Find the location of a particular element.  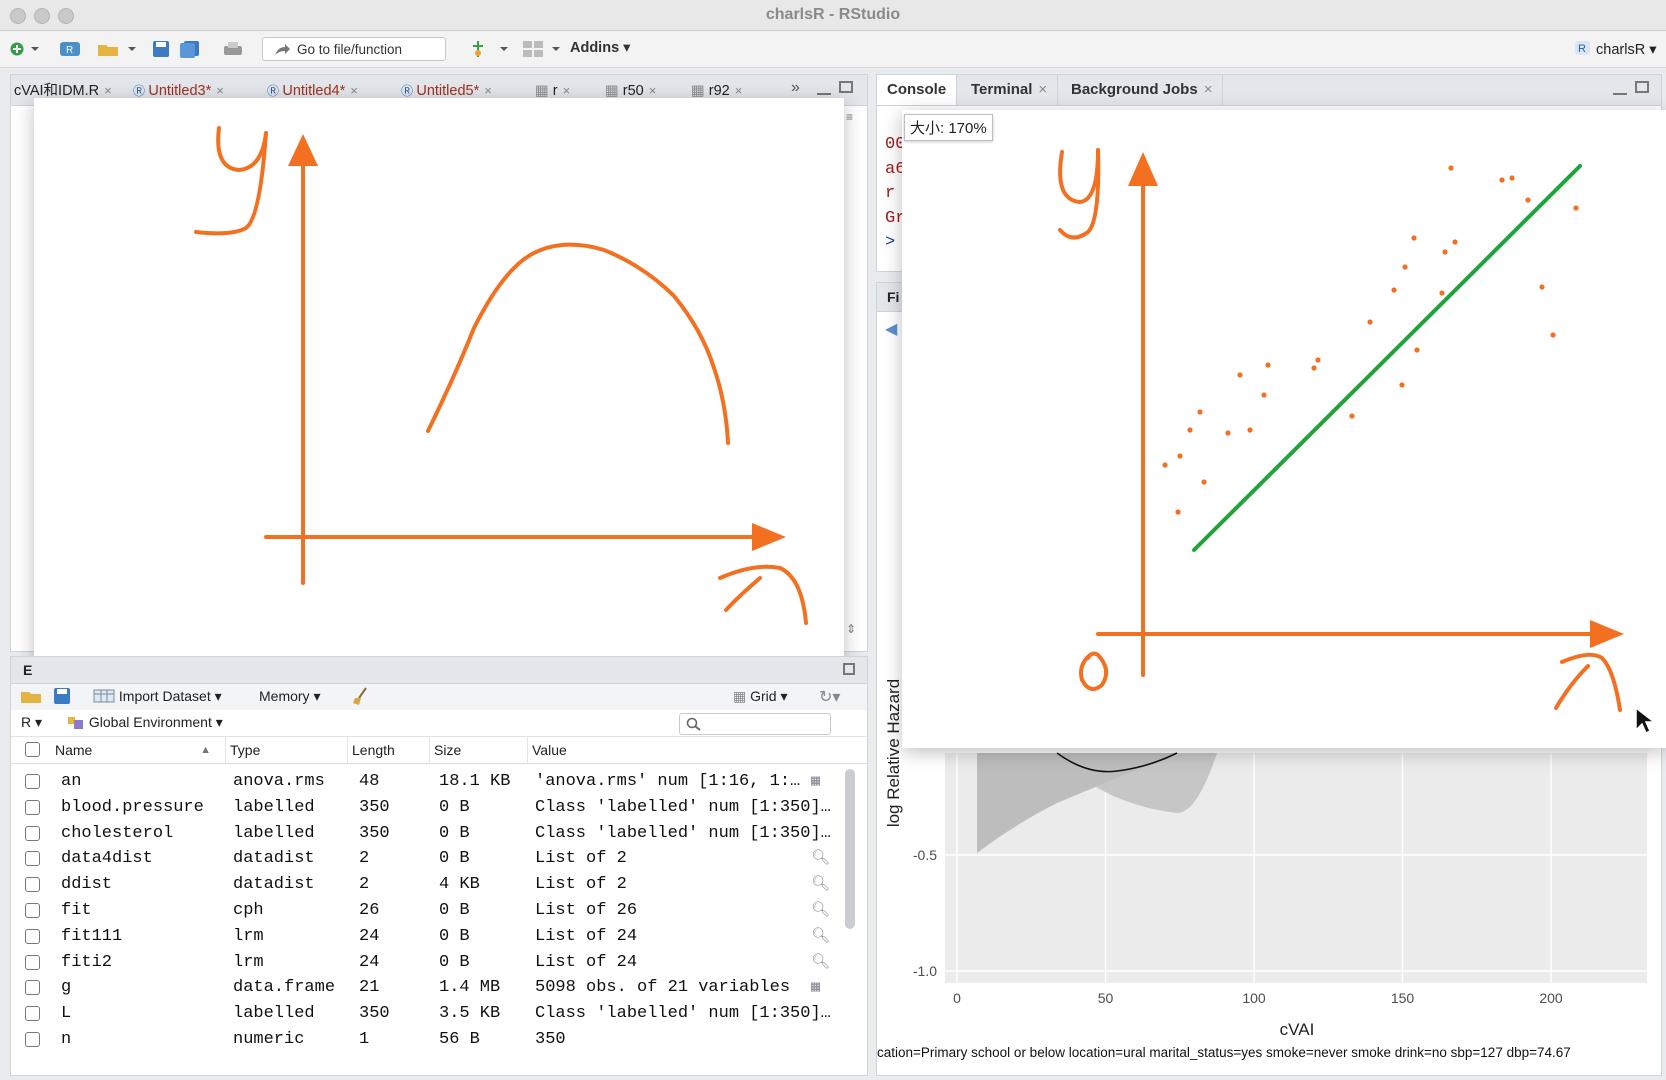

y-axis-arrowhead is located at coordinates (1143, 169).